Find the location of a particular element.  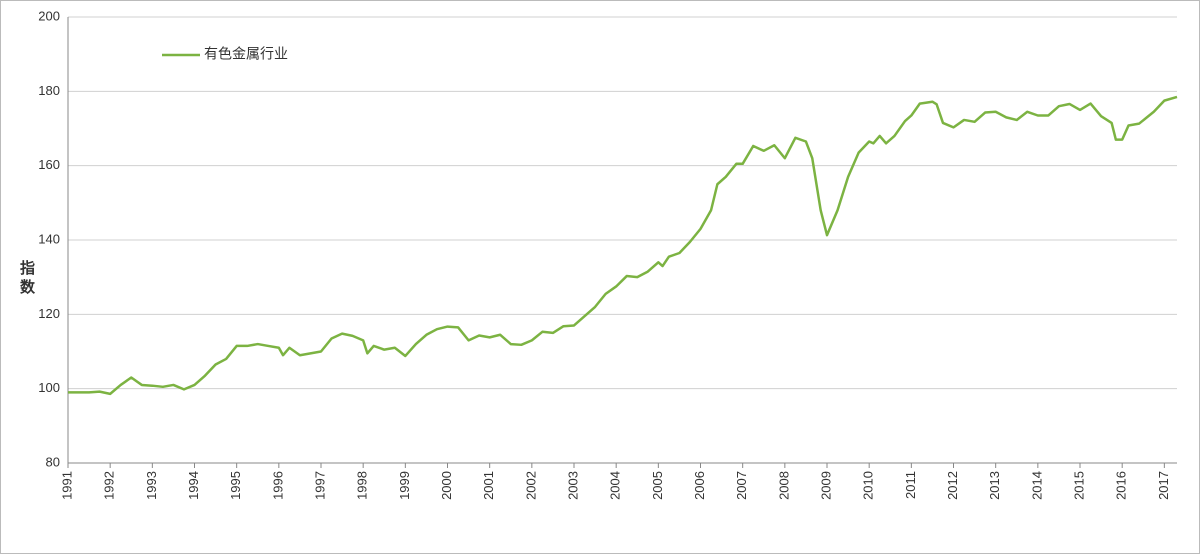

y-axis-label: 指数 is located at coordinates (26, 278).